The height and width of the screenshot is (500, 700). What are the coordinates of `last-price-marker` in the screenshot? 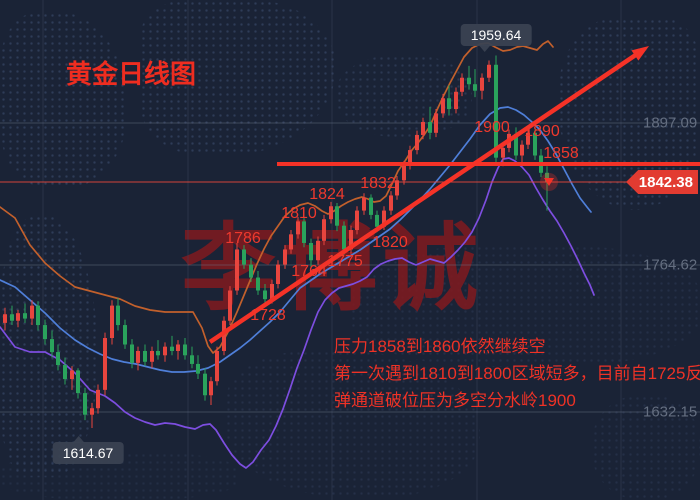 It's located at (549, 182).